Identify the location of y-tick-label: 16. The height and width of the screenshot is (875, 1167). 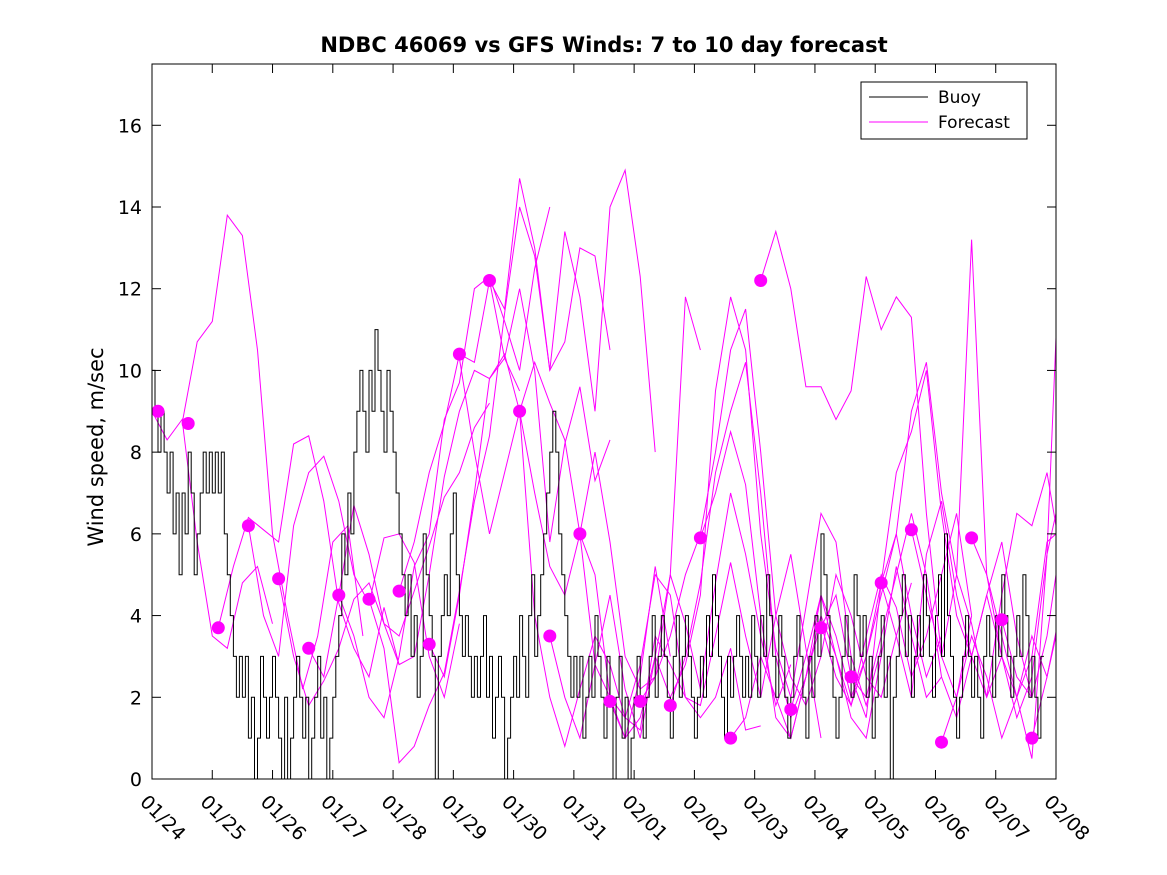
(130, 126).